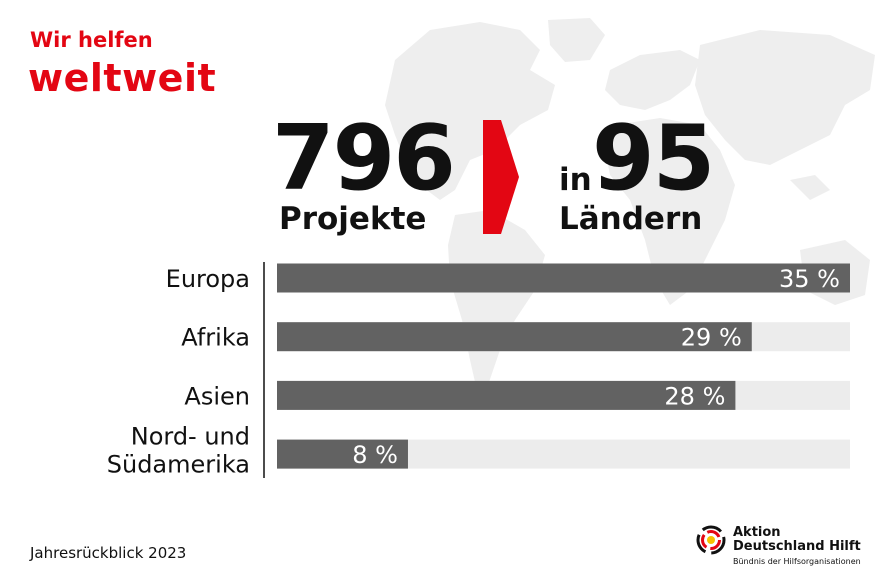  I want to click on category-label: Europa, so click(208, 279).